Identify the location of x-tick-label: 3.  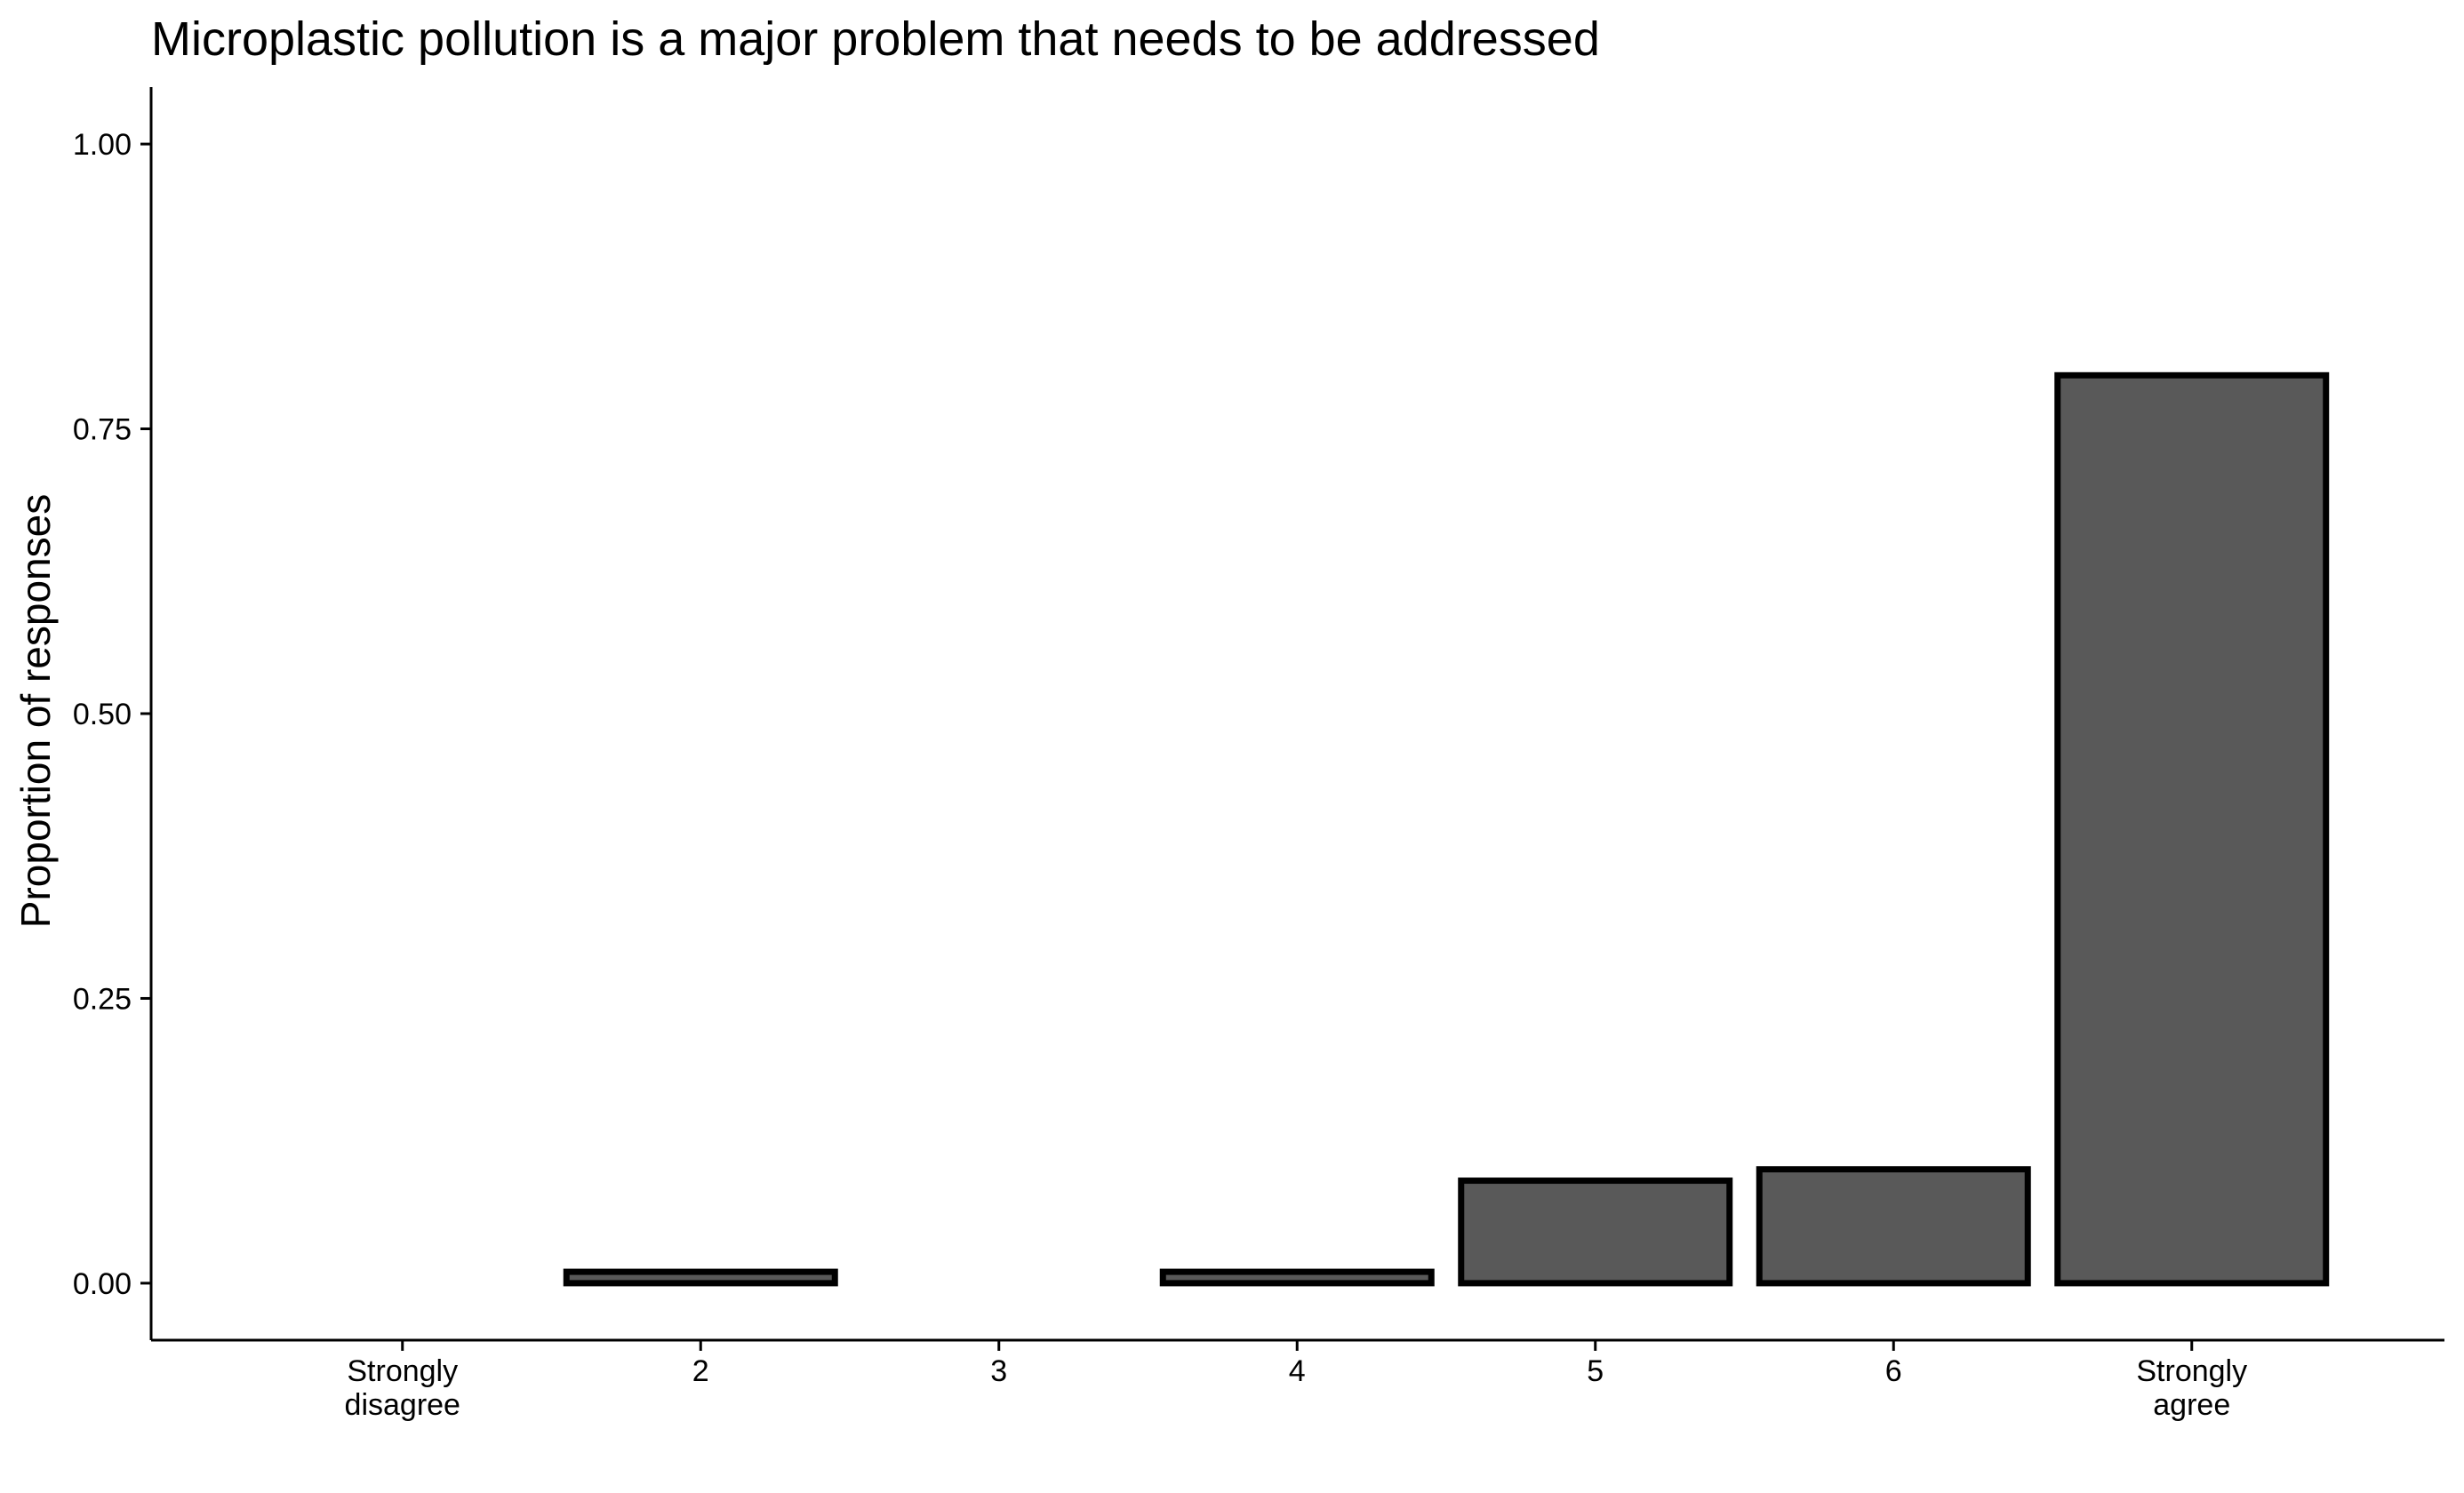
(998, 1371).